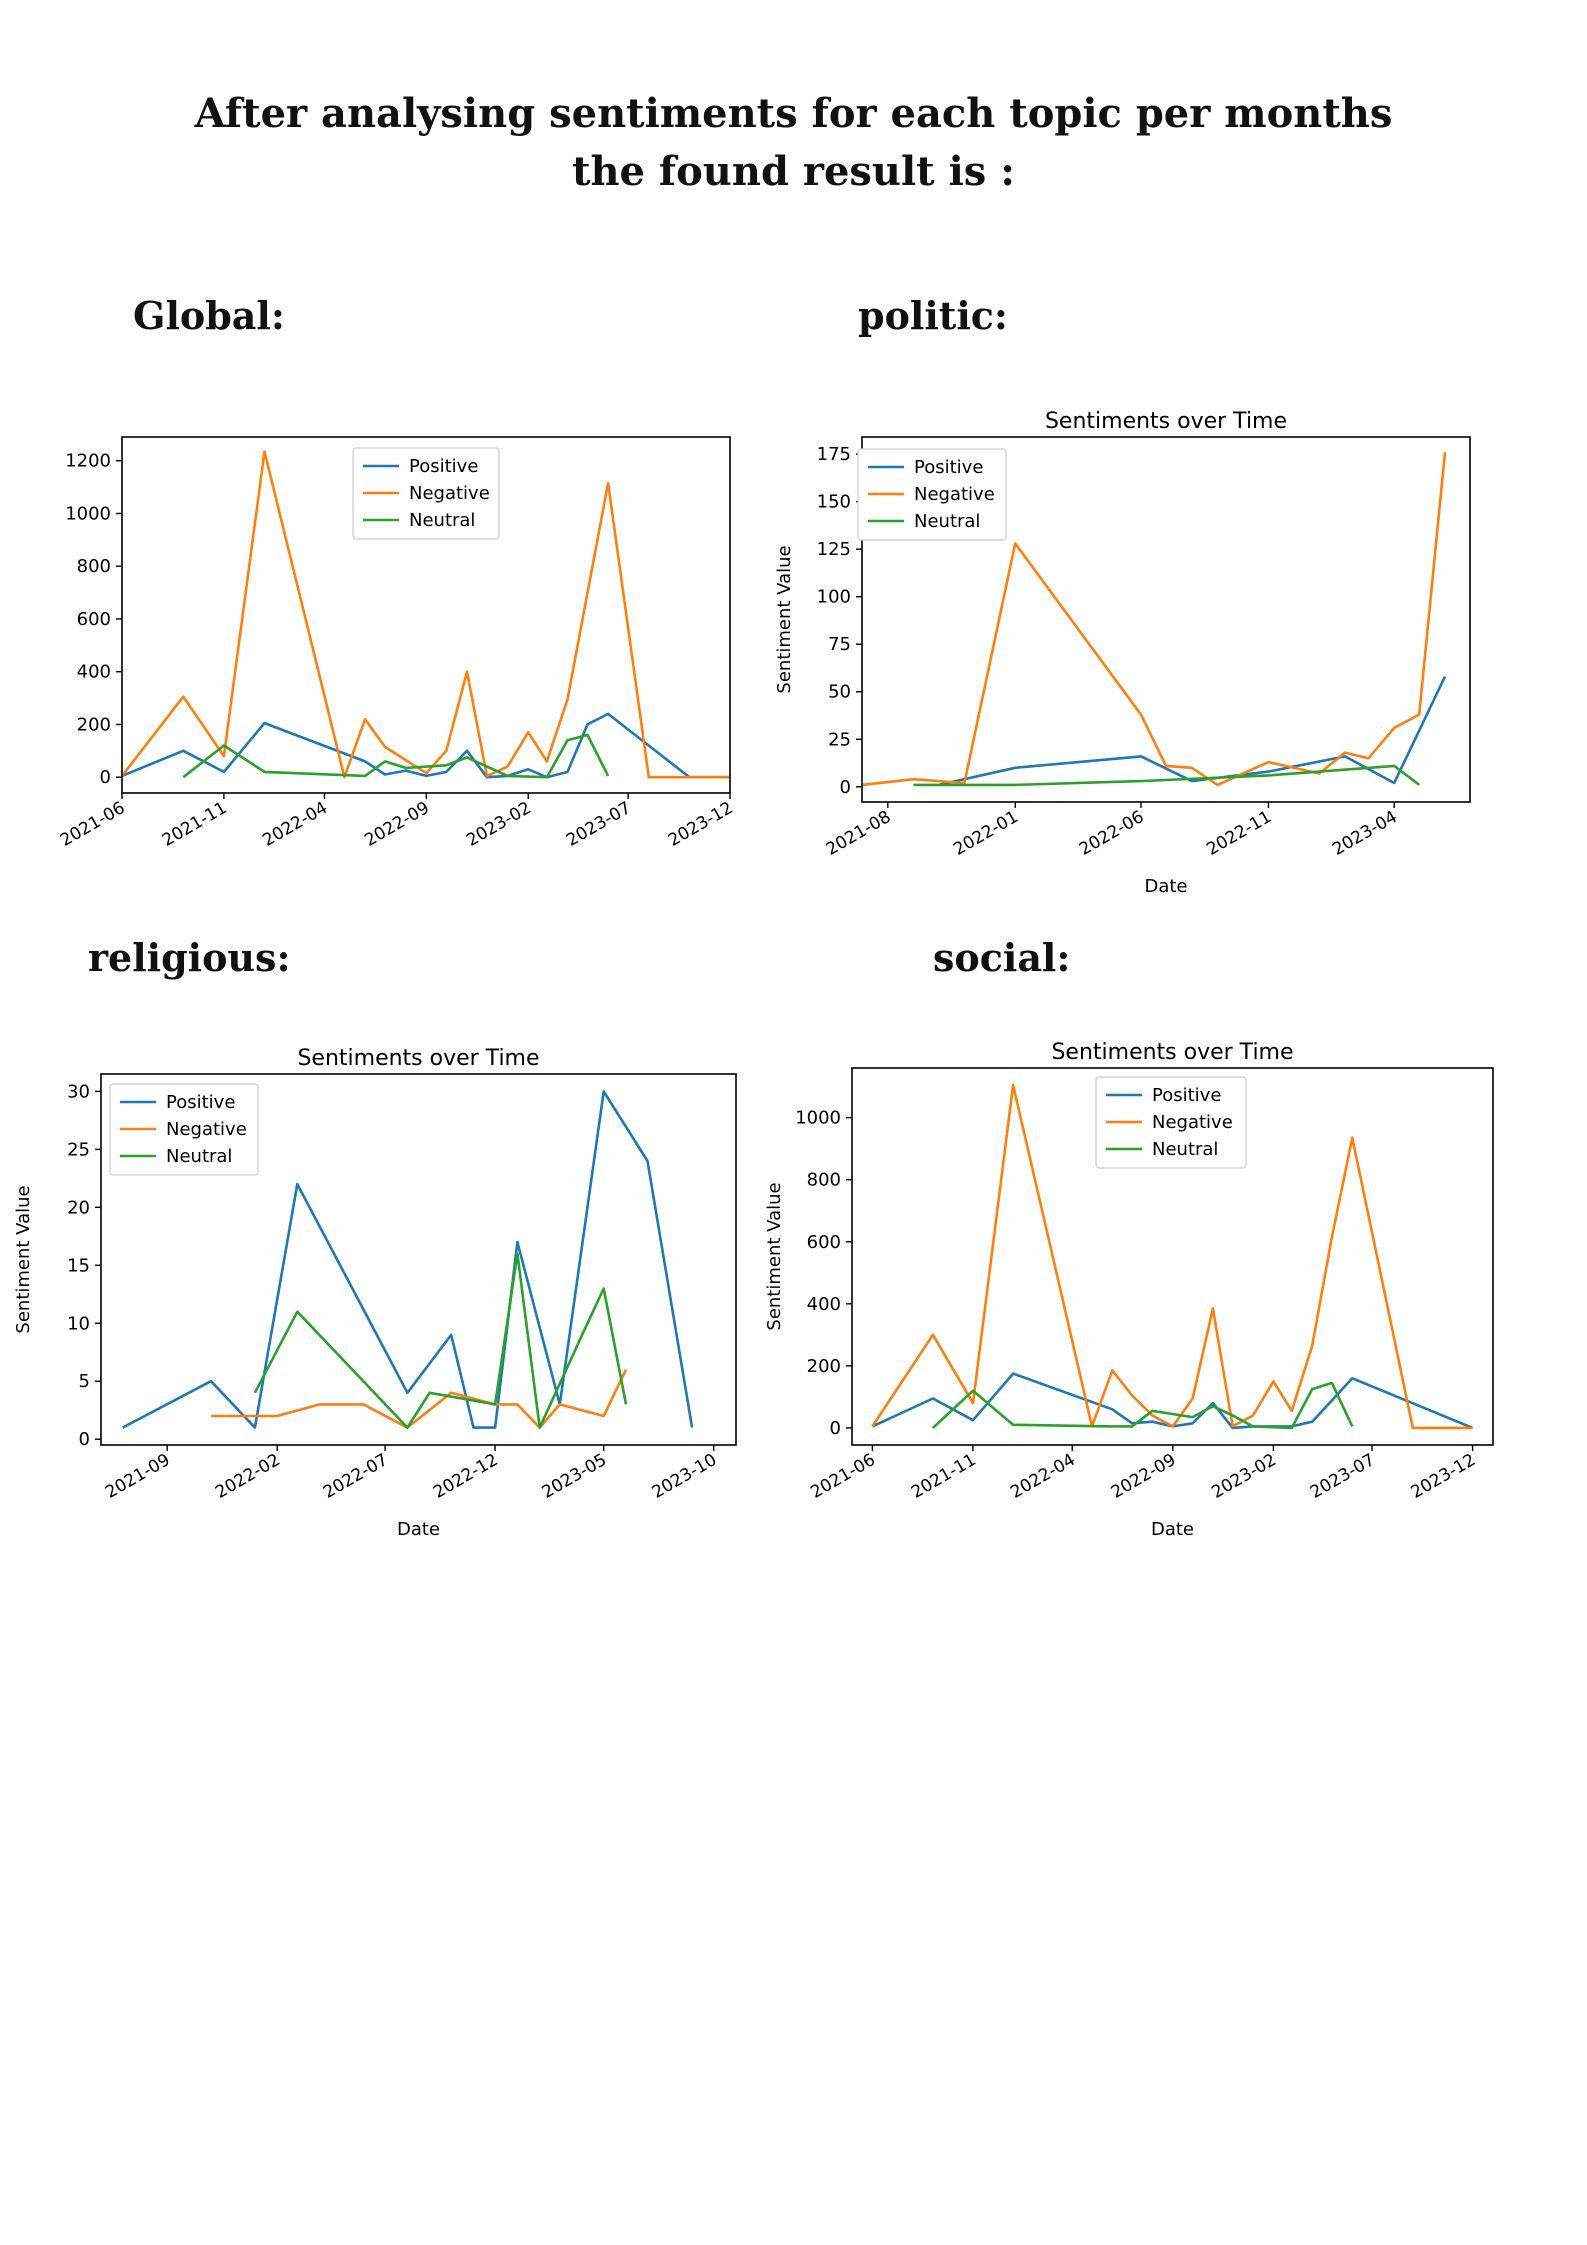 The image size is (1587, 2245). I want to click on x-tick-label: 2022-01, so click(986, 833).